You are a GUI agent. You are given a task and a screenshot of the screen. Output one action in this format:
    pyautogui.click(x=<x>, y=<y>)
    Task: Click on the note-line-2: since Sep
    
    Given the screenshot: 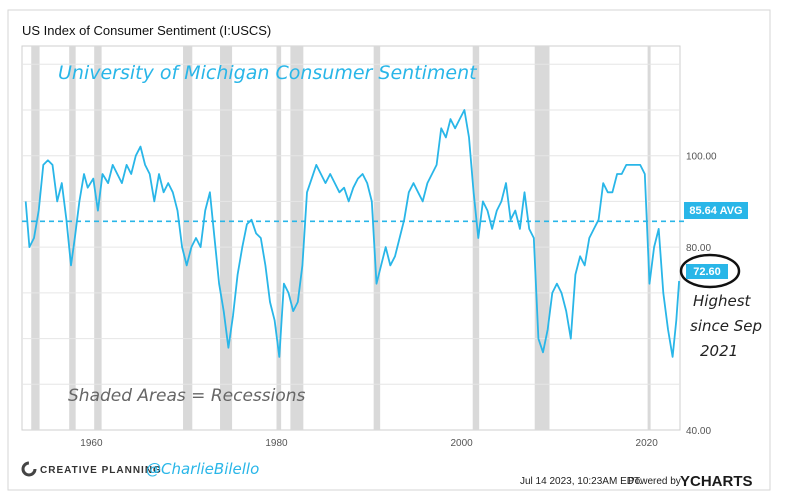 What is the action you would take?
    pyautogui.click(x=726, y=326)
    